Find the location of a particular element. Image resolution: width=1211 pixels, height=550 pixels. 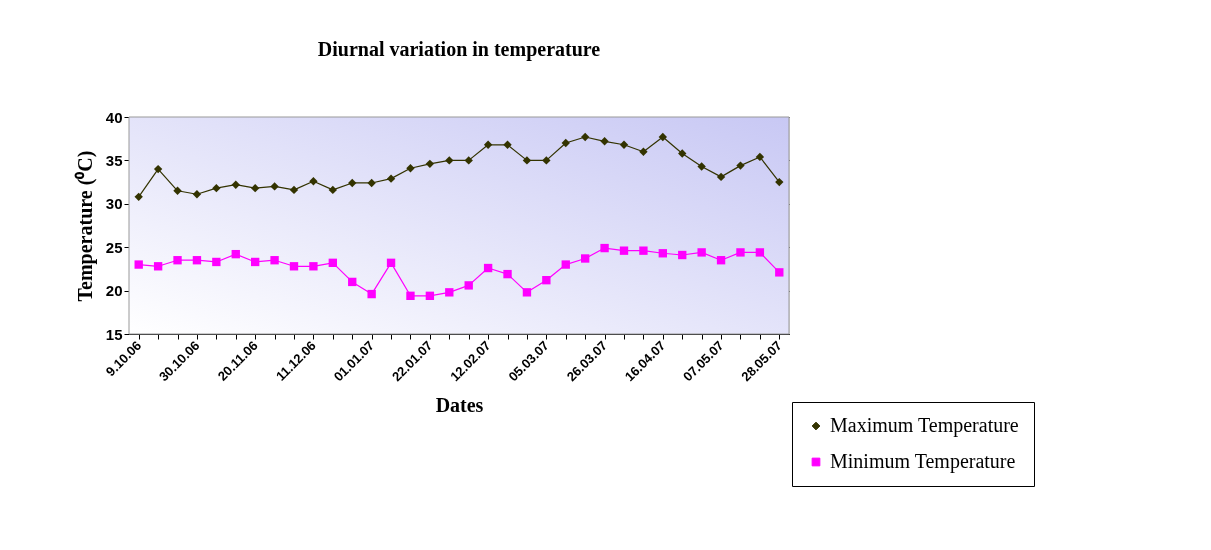

legend-label: Minimum Temperature is located at coordinates (923, 461).